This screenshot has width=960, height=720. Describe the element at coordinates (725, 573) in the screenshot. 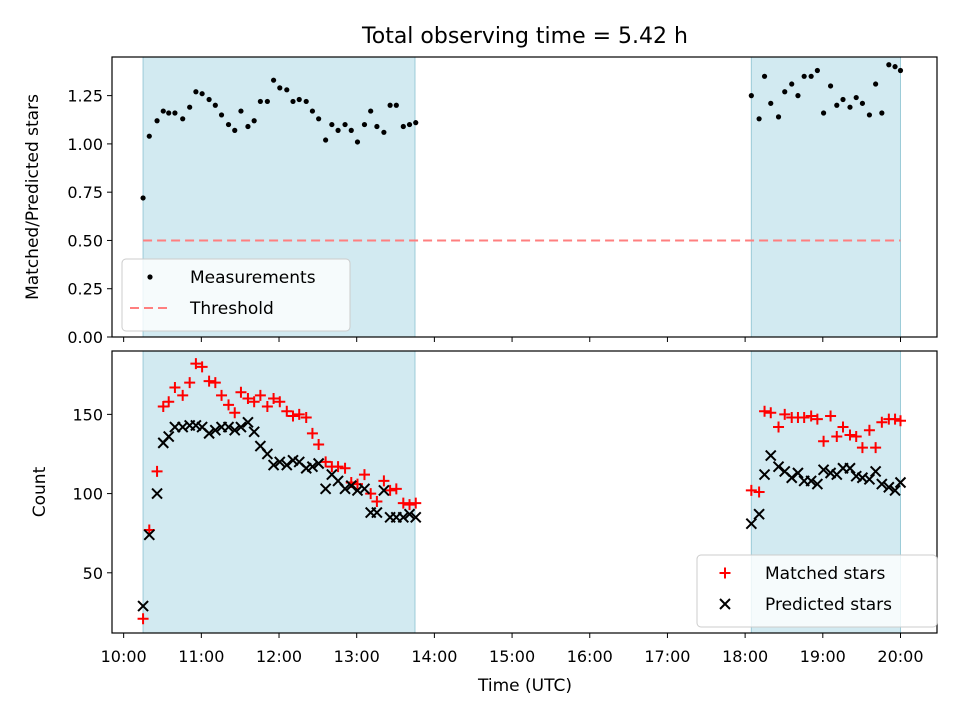

I see `legend-marker-matched` at that location.